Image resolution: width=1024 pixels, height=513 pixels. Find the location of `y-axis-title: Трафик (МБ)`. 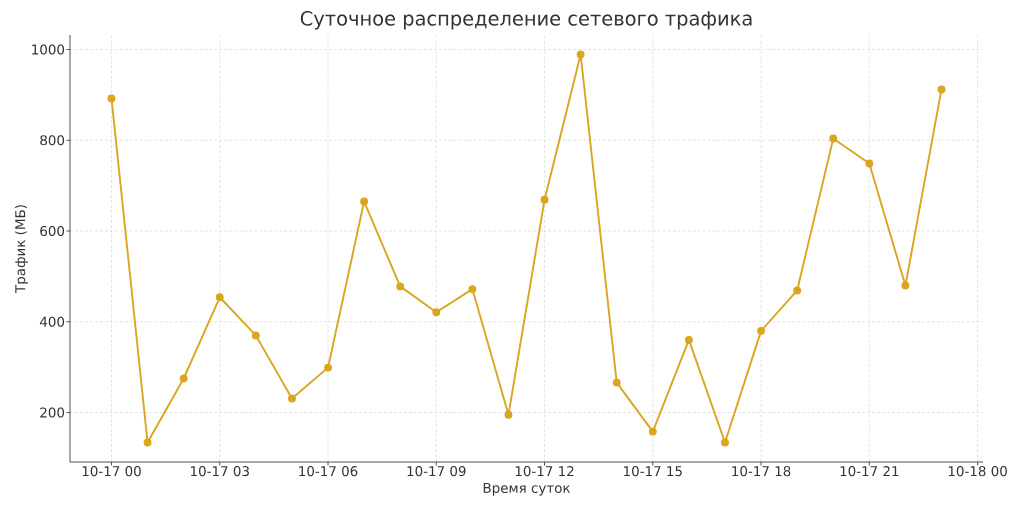

y-axis-title: Трафик (МБ) is located at coordinates (21, 249).